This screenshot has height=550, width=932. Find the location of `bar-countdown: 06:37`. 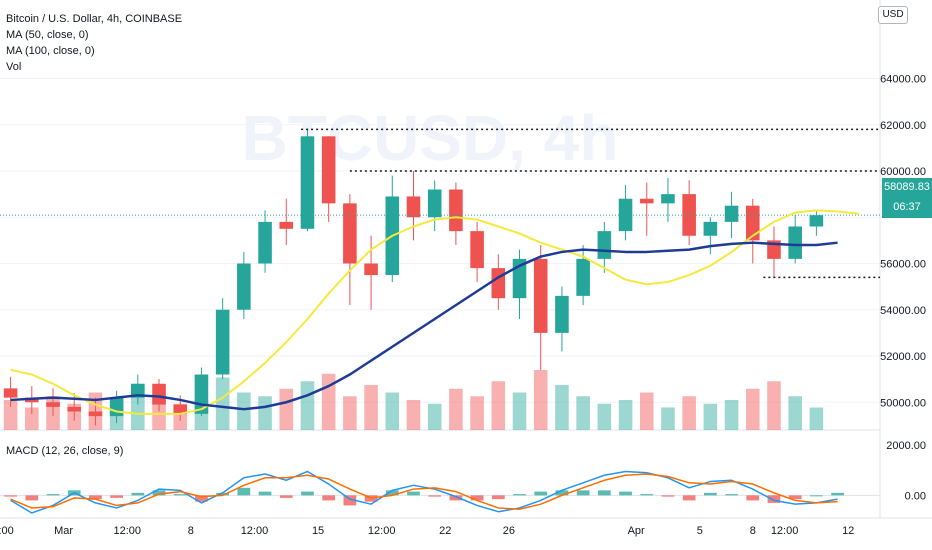

bar-countdown: 06:37 is located at coordinates (907, 208).